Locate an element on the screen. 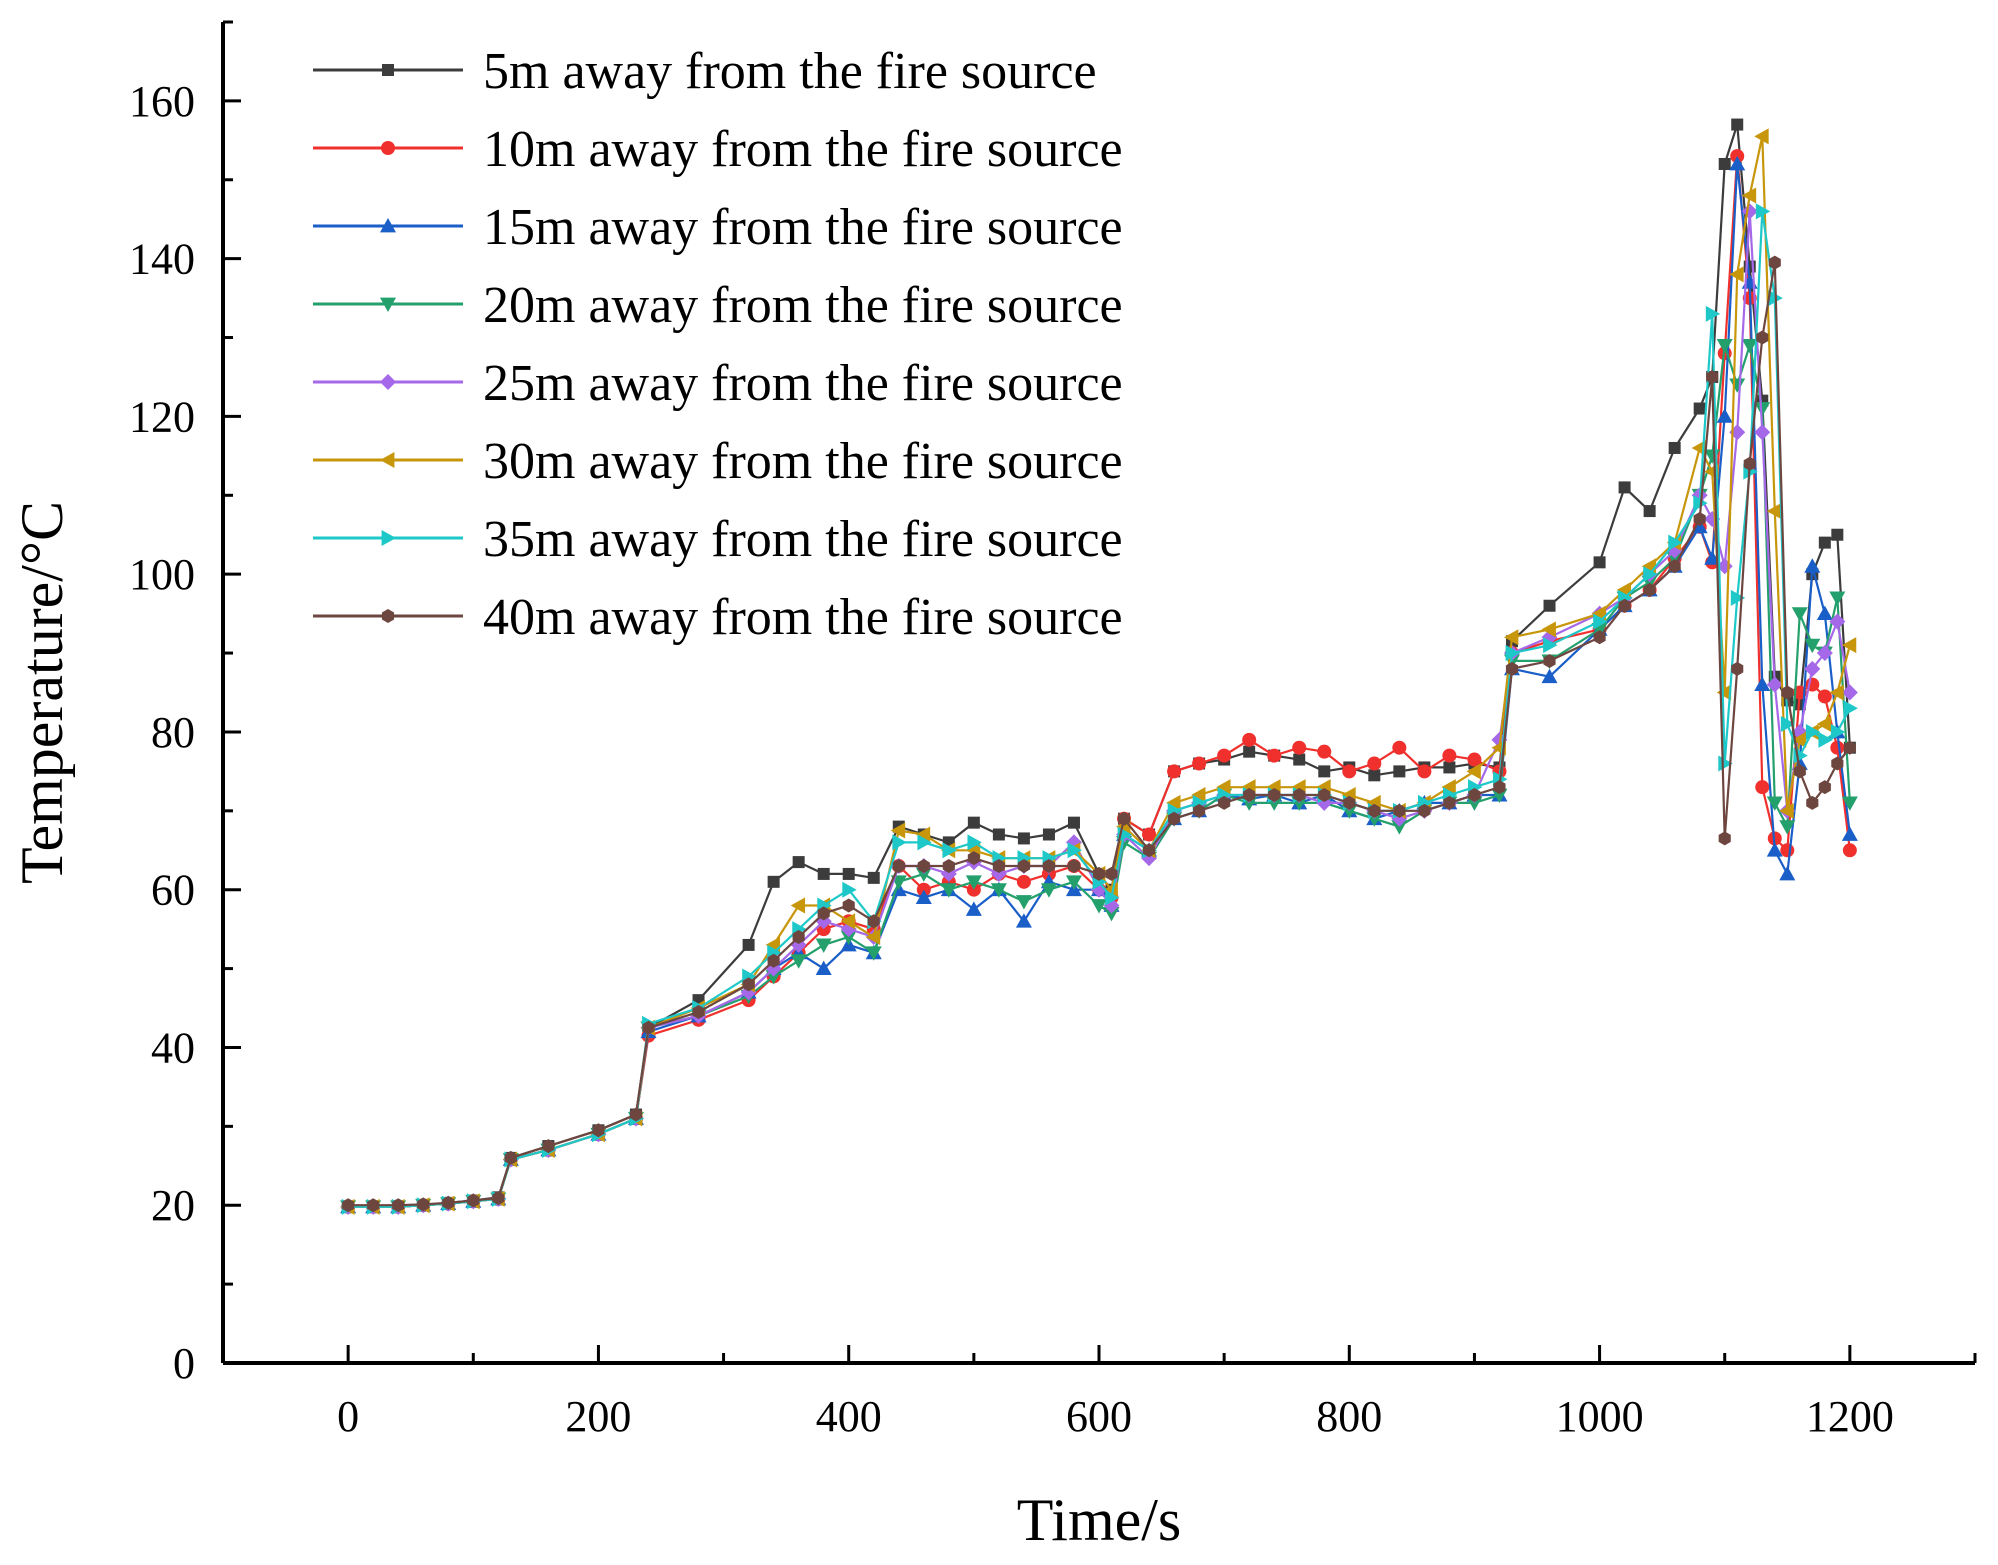  y-tick-label: 80 is located at coordinates (173, 732).